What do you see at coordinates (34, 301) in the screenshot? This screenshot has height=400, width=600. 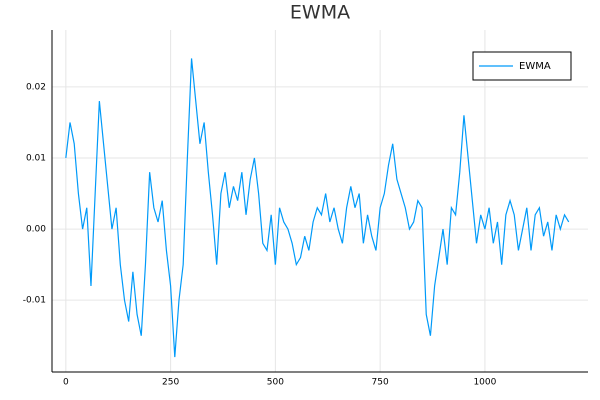 I see `y-tick-label: -0.01` at bounding box center [34, 301].